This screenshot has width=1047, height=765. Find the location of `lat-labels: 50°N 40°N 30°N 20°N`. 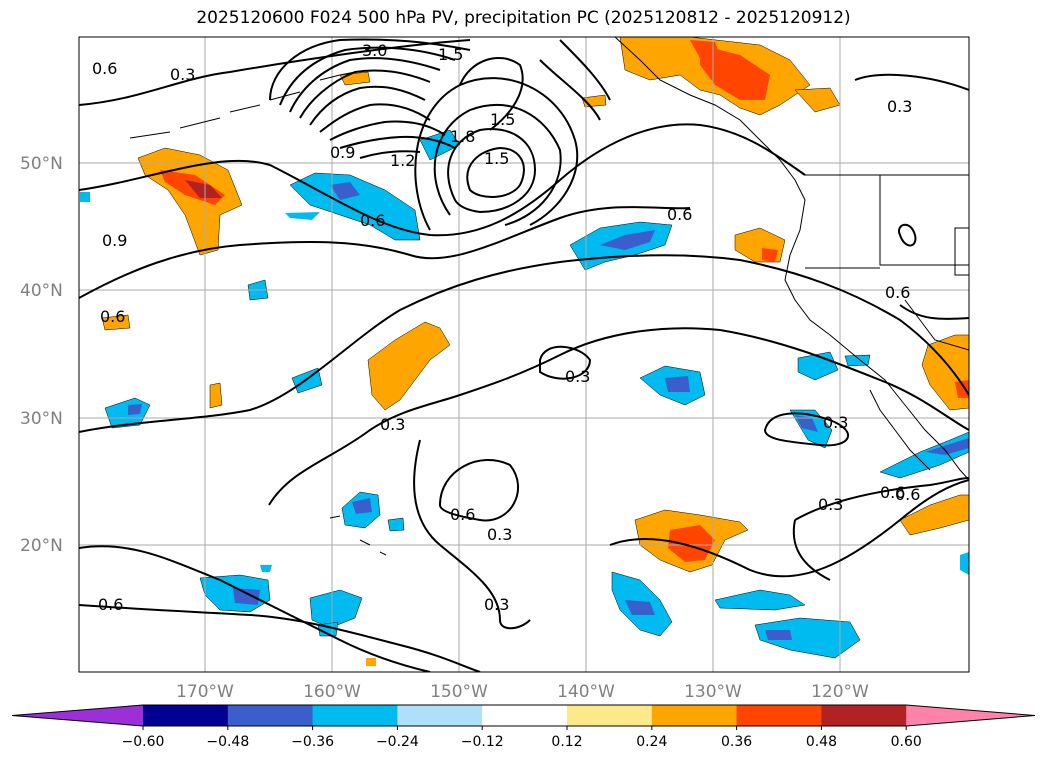

lat-labels: 50°N 40°N 30°N 20°N is located at coordinates (41, 355).